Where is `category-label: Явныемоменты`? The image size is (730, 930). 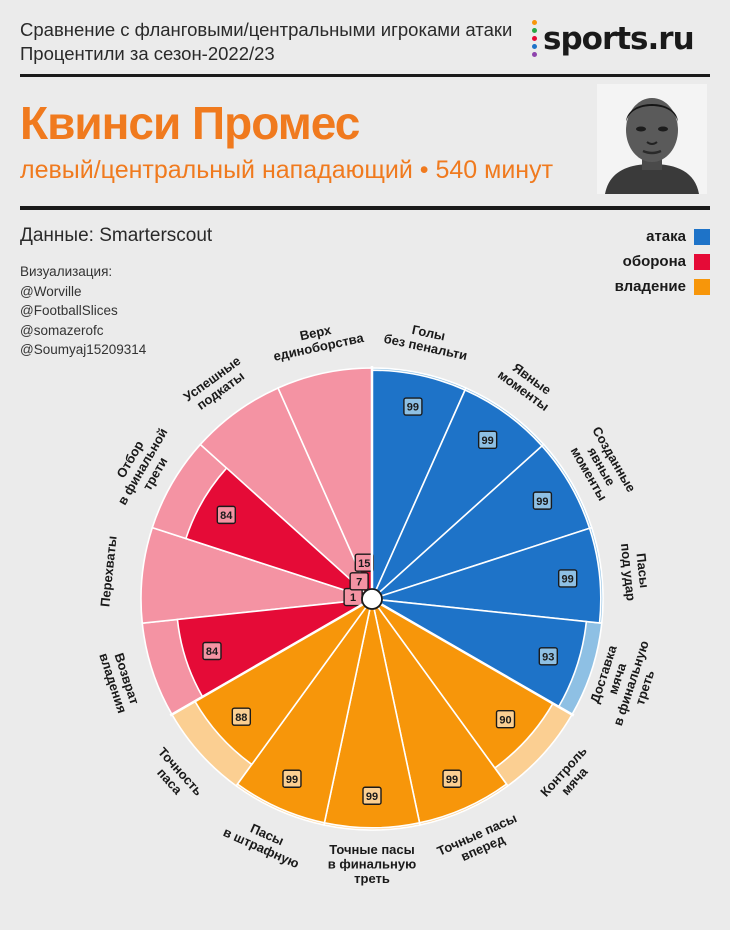
category-label: Явныемоменты is located at coordinates (527, 384).